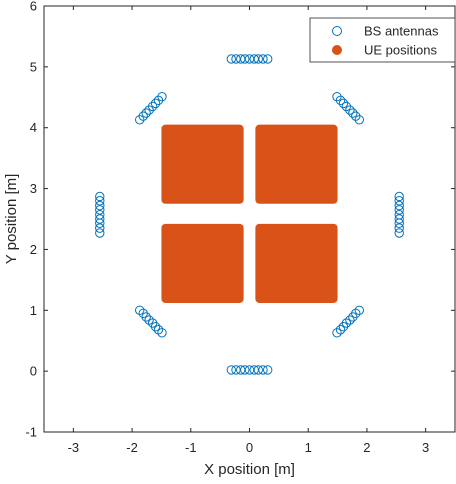 The width and height of the screenshot is (456, 484). What do you see at coordinates (11, 219) in the screenshot?
I see `y-axis-label: Y position [m]` at bounding box center [11, 219].